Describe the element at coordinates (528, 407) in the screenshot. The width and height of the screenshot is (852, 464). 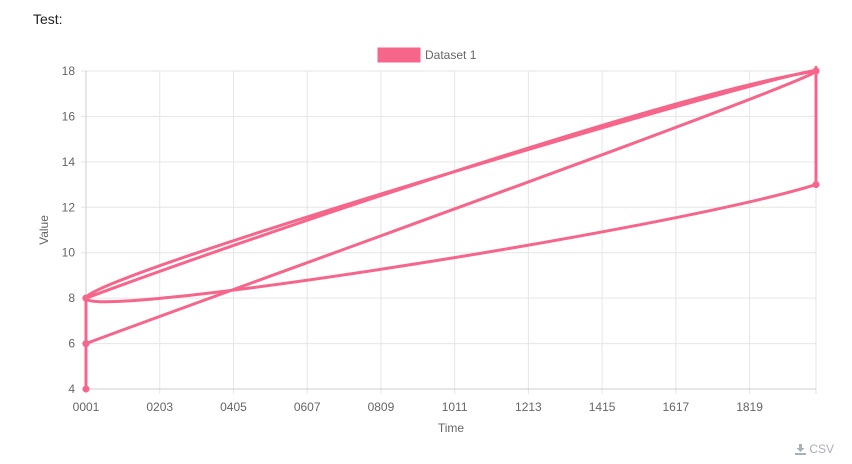
I see `x-tick-label: 1213` at that location.